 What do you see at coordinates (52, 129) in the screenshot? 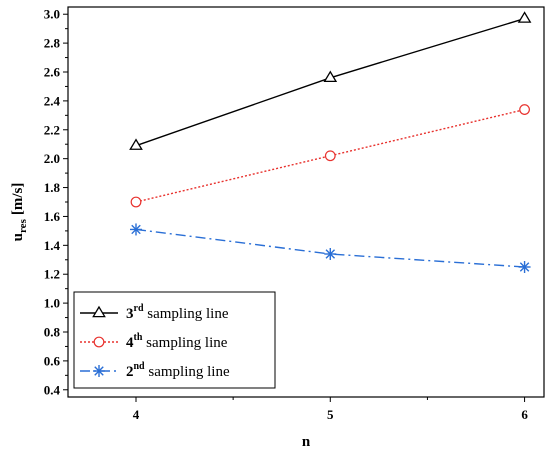
I see `y-tick-label: 2.2` at bounding box center [52, 129].